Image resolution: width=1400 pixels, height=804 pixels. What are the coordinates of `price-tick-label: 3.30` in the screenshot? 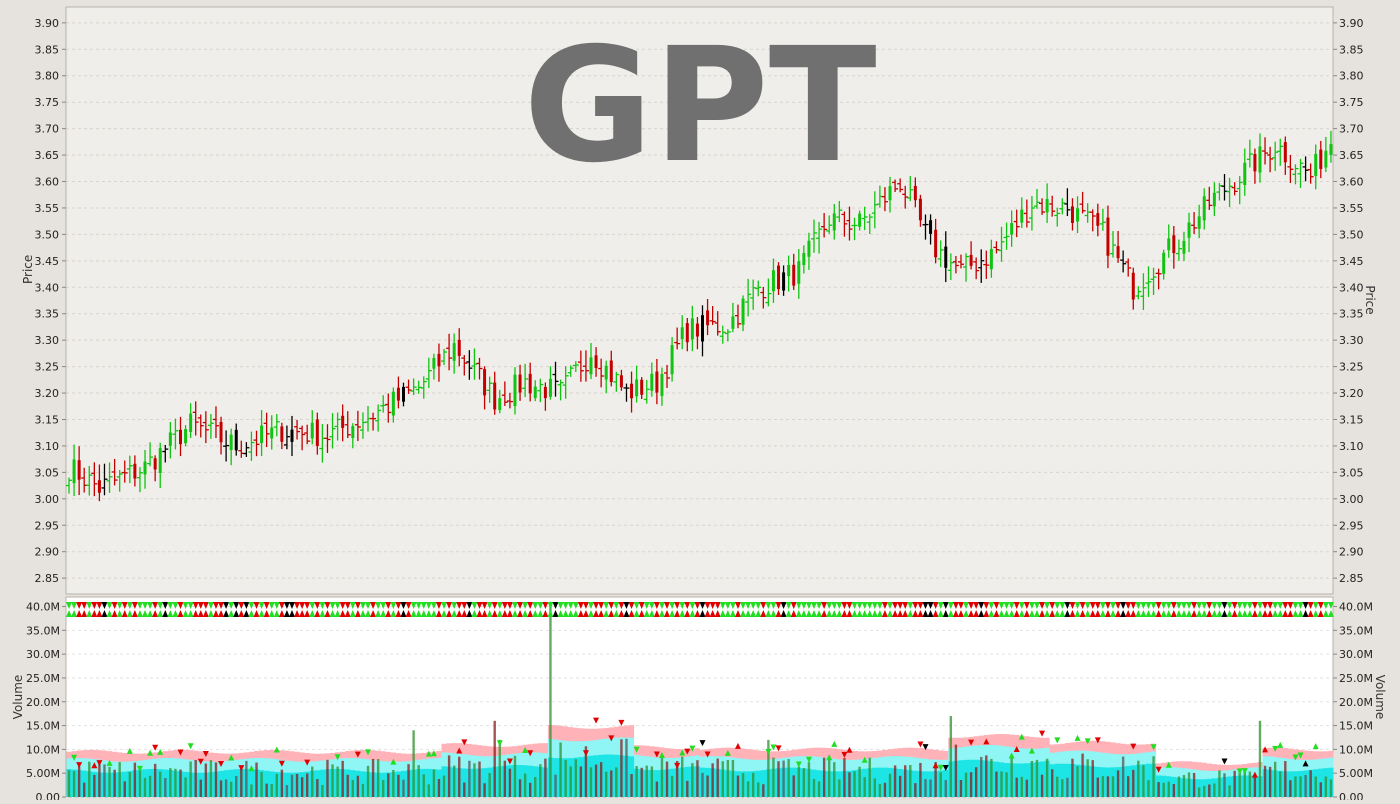 It's located at (1351, 340).